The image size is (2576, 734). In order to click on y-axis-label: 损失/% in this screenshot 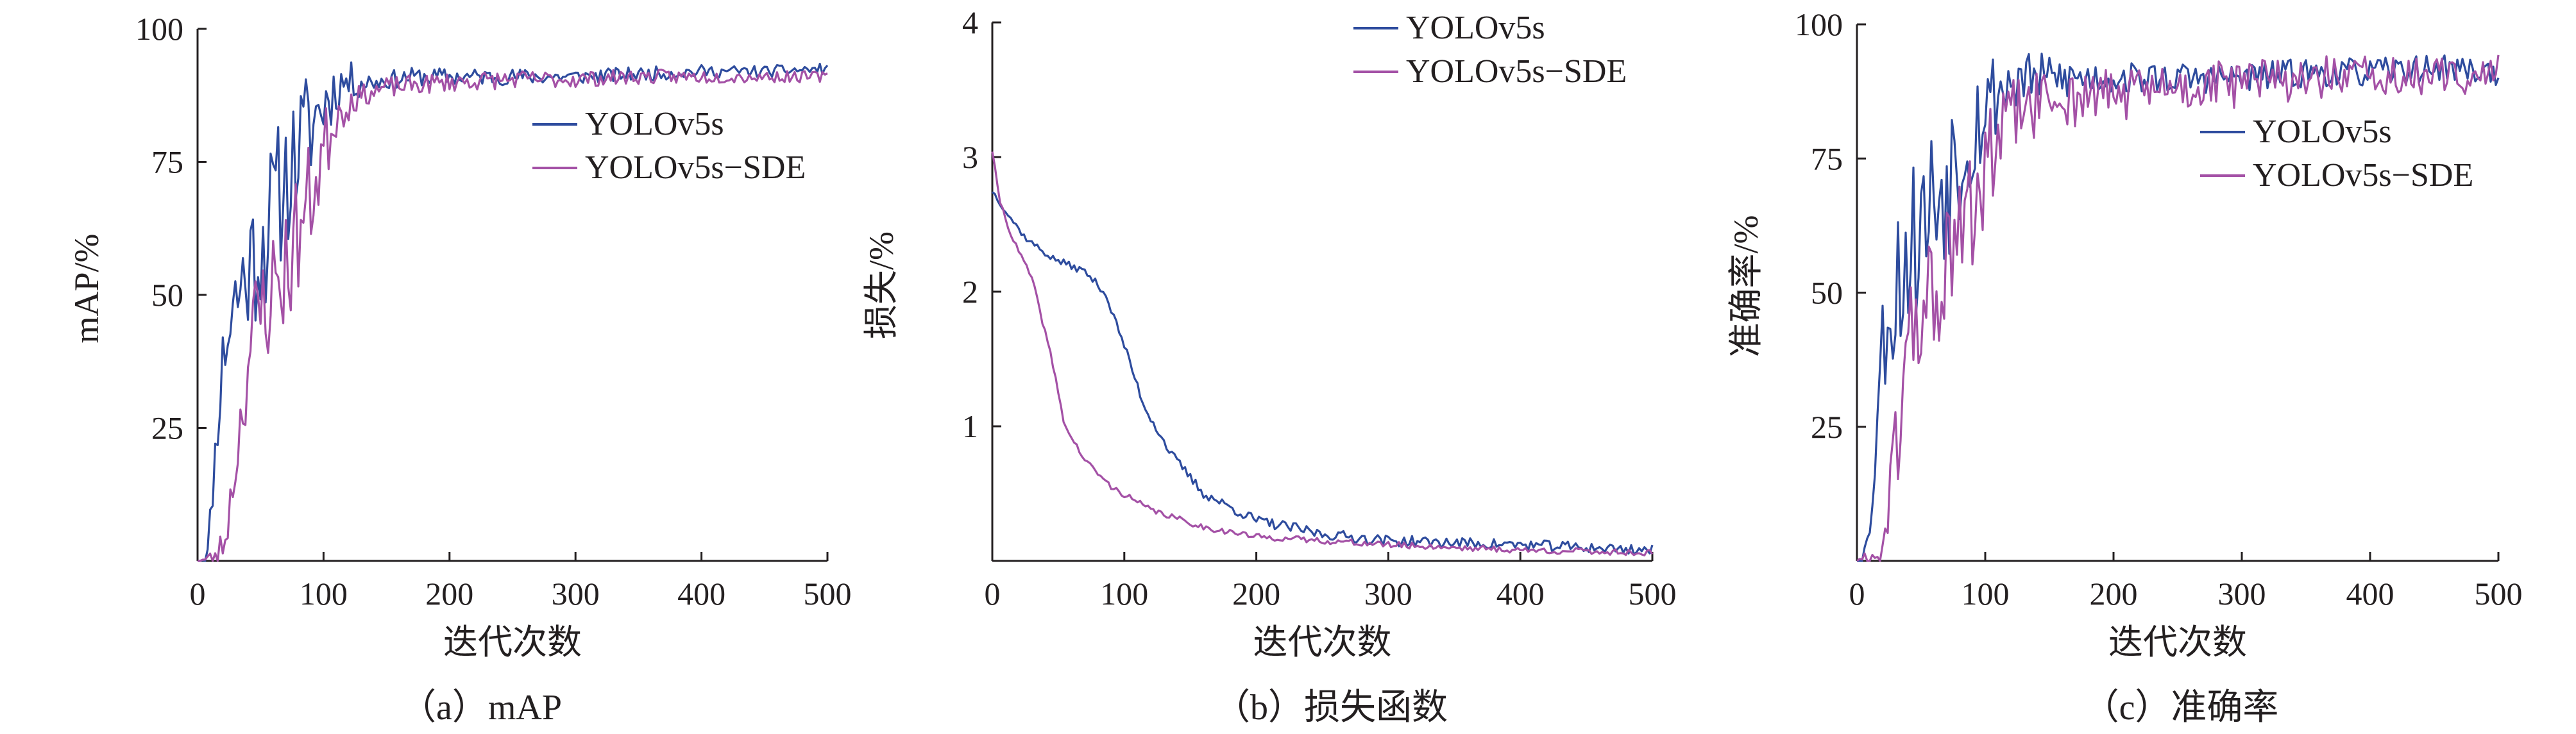, I will do `click(881, 285)`.